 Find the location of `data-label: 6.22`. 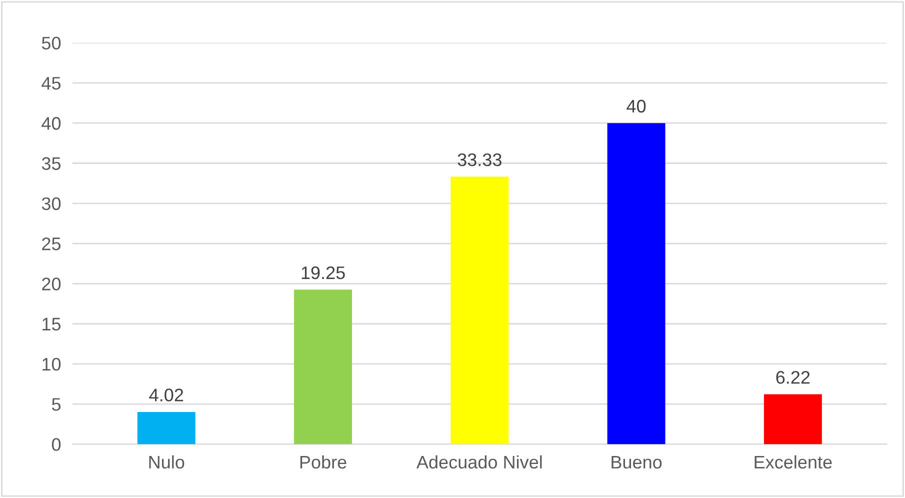

data-label: 6.22 is located at coordinates (793, 377).